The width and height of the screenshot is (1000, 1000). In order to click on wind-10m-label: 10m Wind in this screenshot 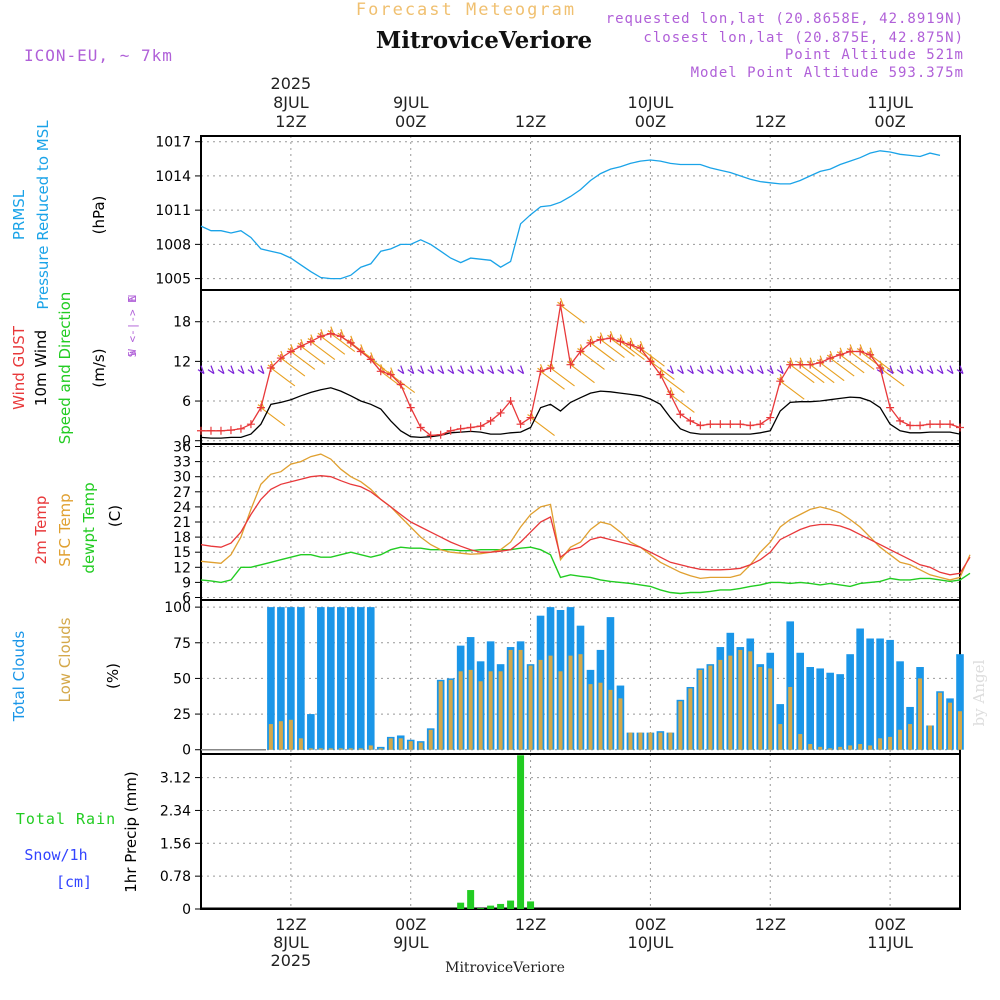, I will do `click(41, 368)`.